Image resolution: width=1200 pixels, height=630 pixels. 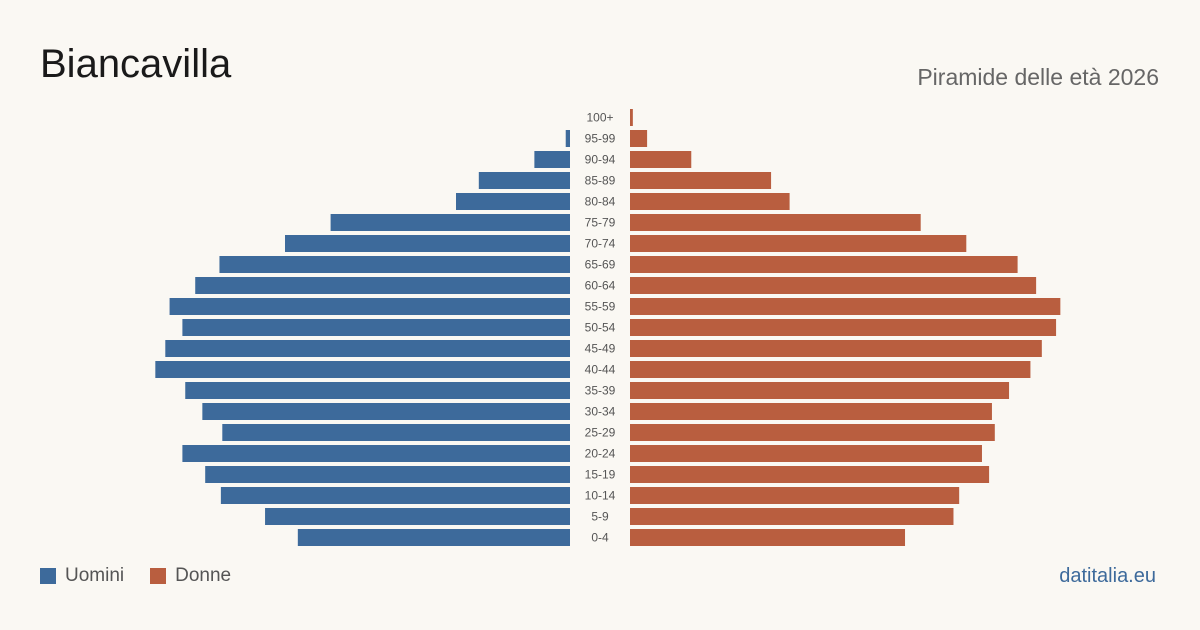 What do you see at coordinates (600, 517) in the screenshot?
I see `age-group-label: 5-9` at bounding box center [600, 517].